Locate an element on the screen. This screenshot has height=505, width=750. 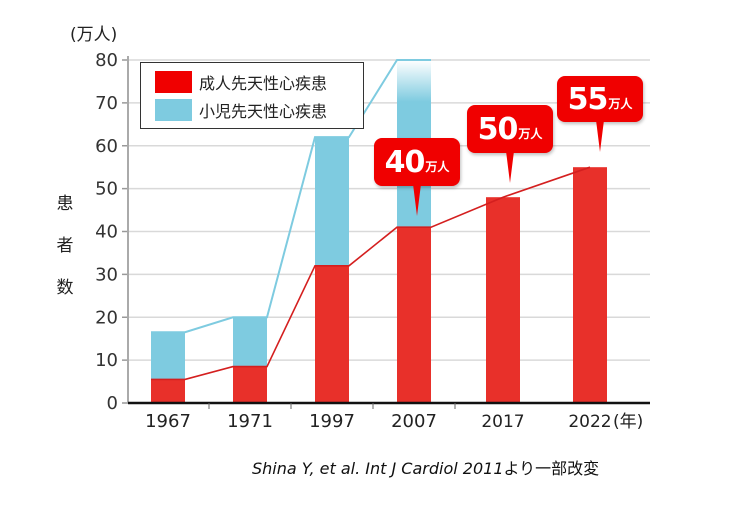
y-tick-label: 40 is located at coordinates (106, 232).